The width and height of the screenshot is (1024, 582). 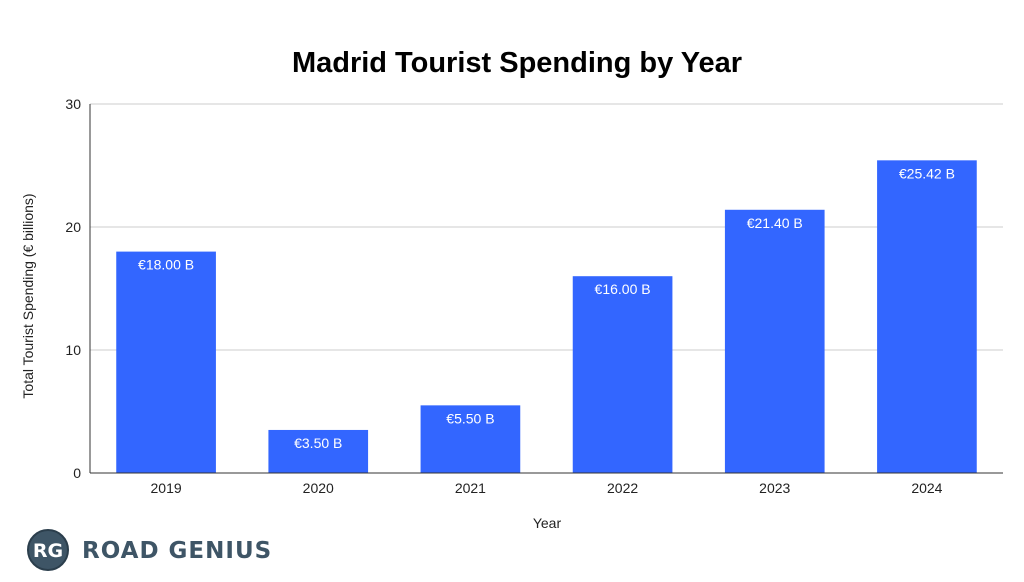 I want to click on logo-monogram: RG, so click(x=48, y=551).